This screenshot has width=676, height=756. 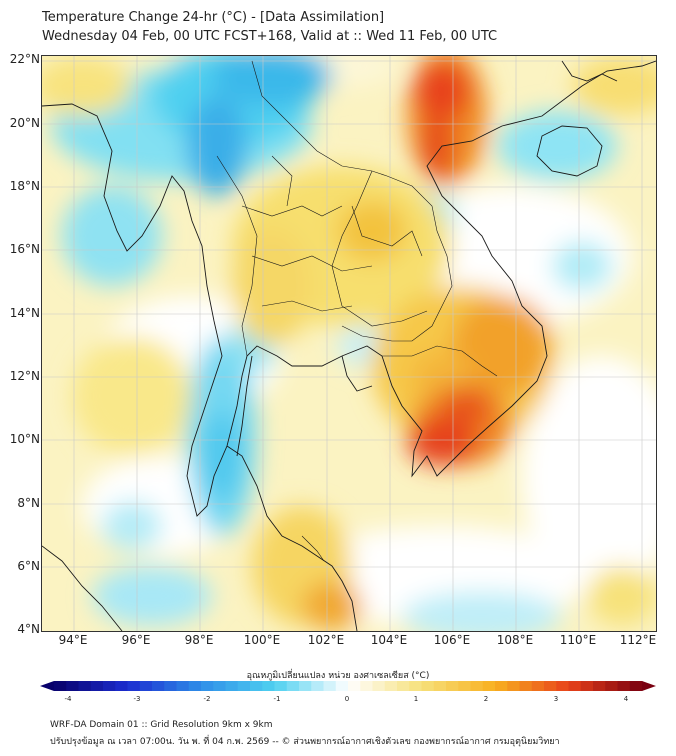 I want to click on lat-label: 8°N, so click(x=28, y=503).